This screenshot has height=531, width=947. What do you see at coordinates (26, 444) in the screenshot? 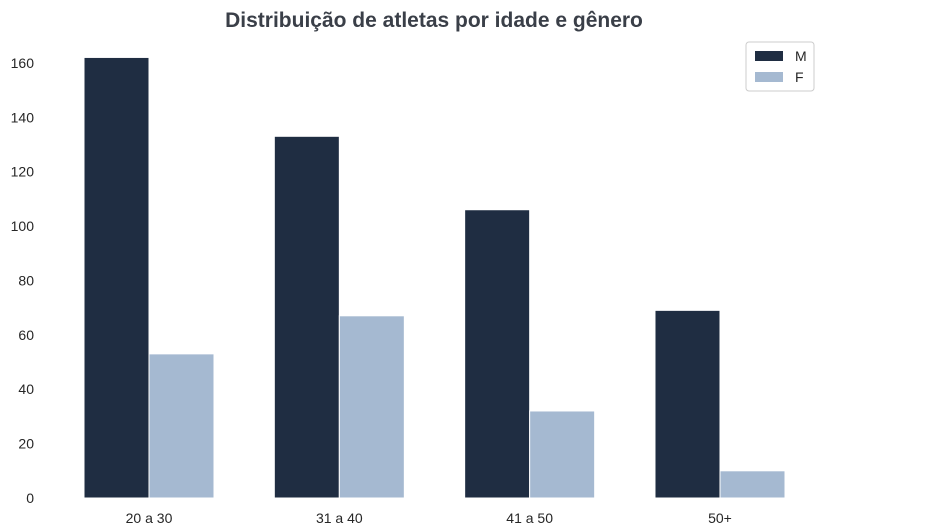
I see `y-tick-label: 20` at bounding box center [26, 444].